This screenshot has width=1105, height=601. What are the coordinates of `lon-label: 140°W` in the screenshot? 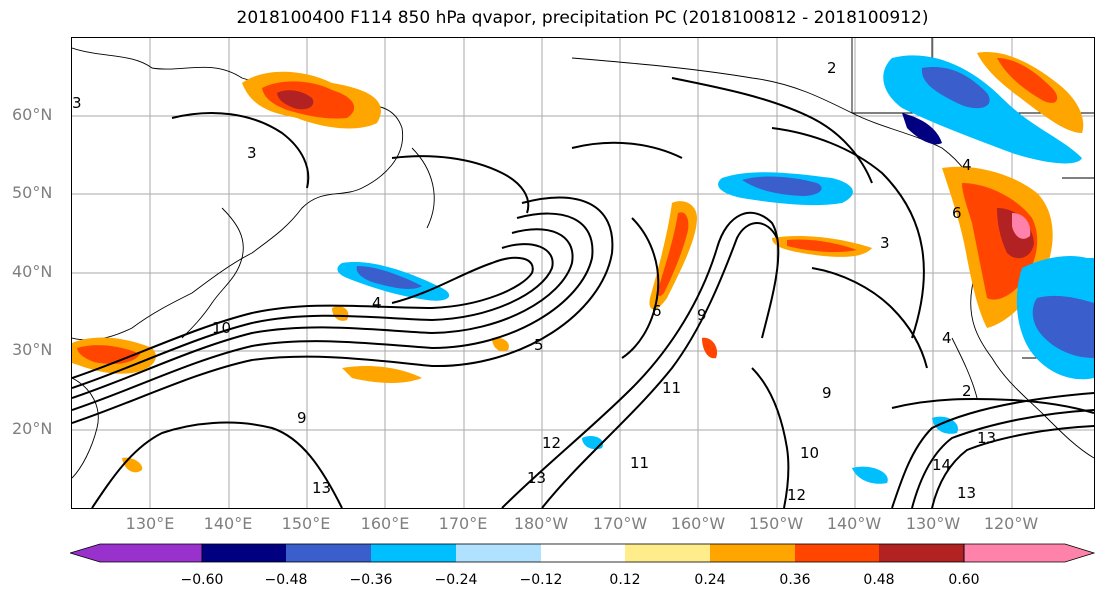 It's located at (854, 523).